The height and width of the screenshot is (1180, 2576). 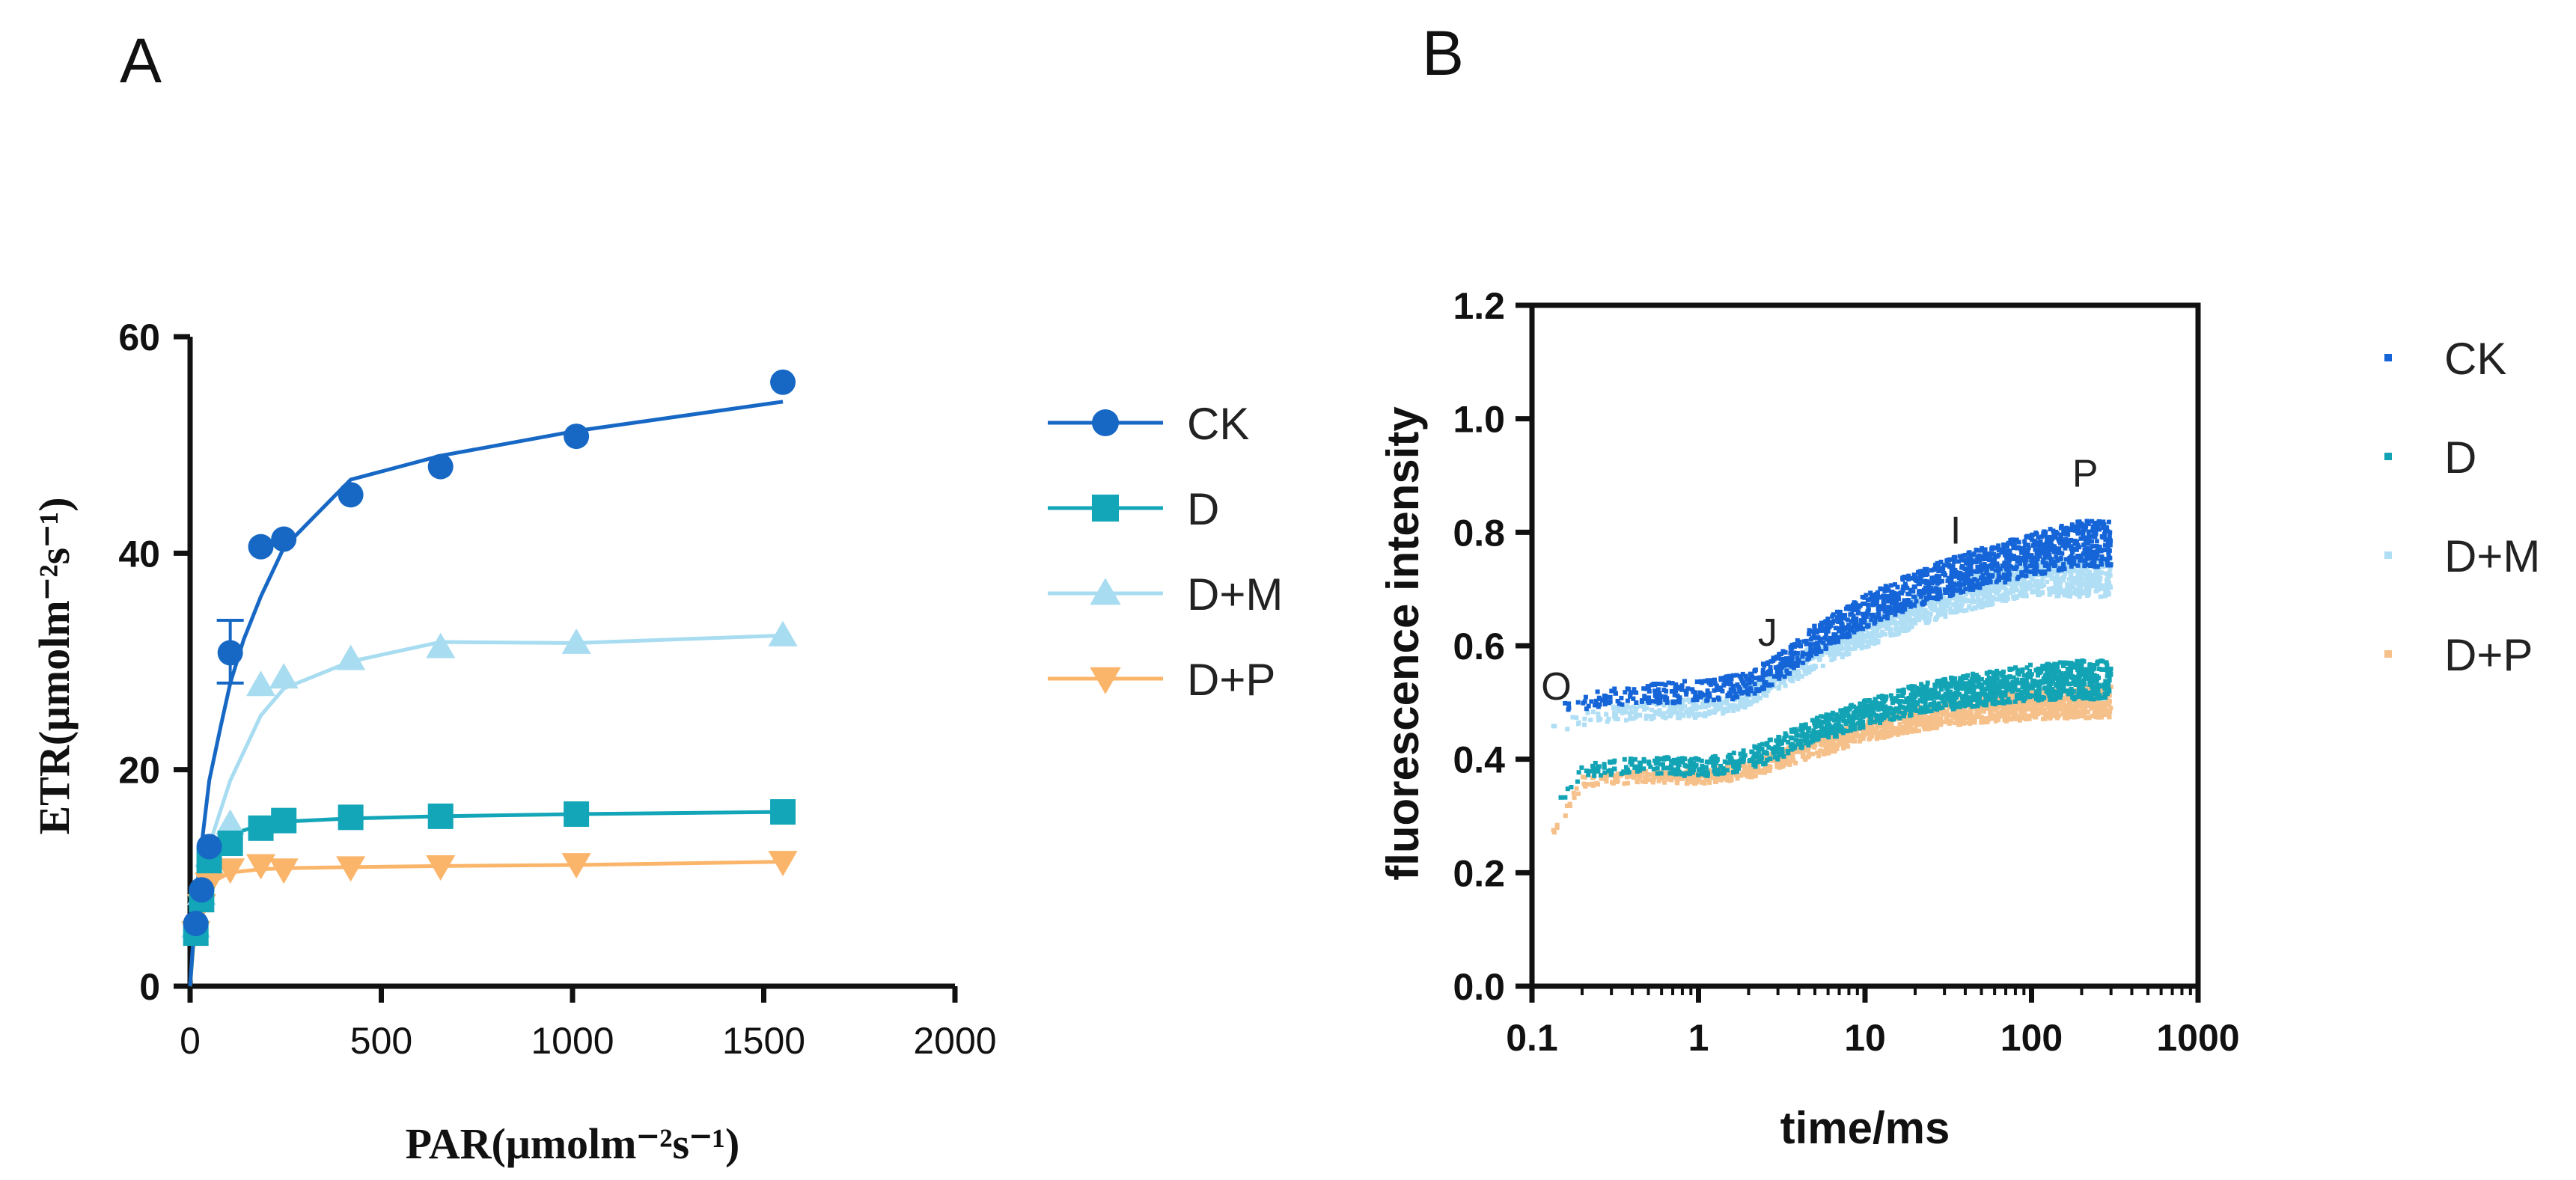 I want to click on panel-a-legend-marker-d, so click(x=1105, y=508).